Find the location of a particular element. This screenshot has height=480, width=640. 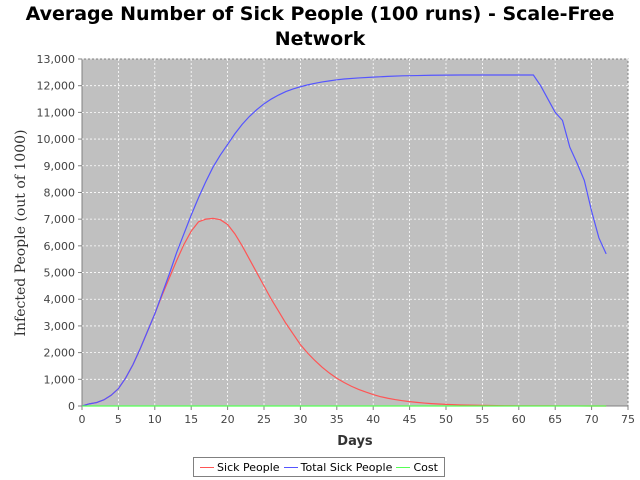

x-tick-label: 55 is located at coordinates (482, 419).